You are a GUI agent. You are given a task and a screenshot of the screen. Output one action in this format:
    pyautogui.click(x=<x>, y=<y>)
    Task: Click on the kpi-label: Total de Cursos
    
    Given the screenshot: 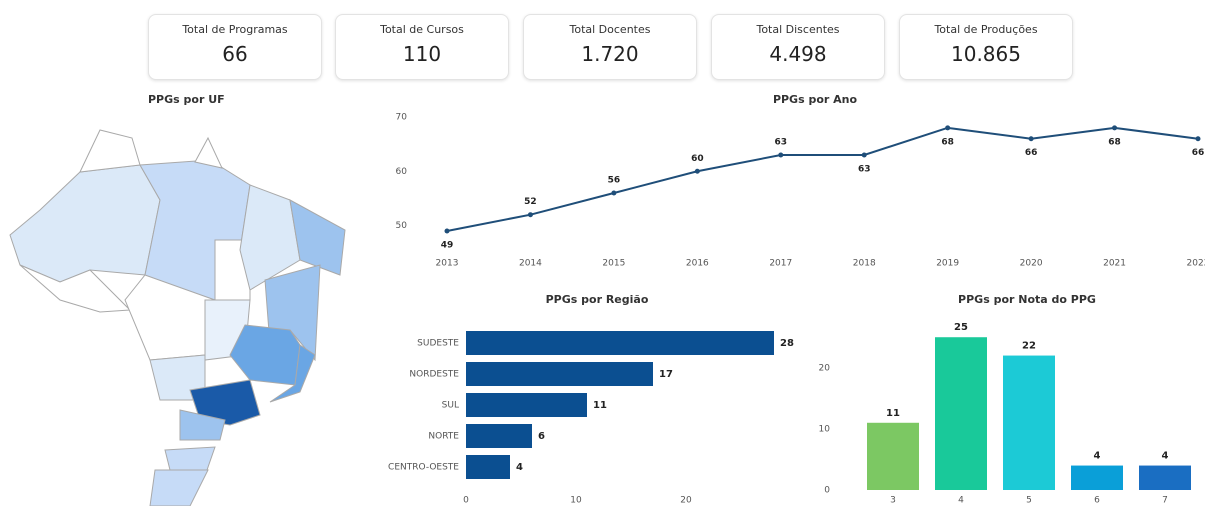 What is the action you would take?
    pyautogui.click(x=422, y=29)
    